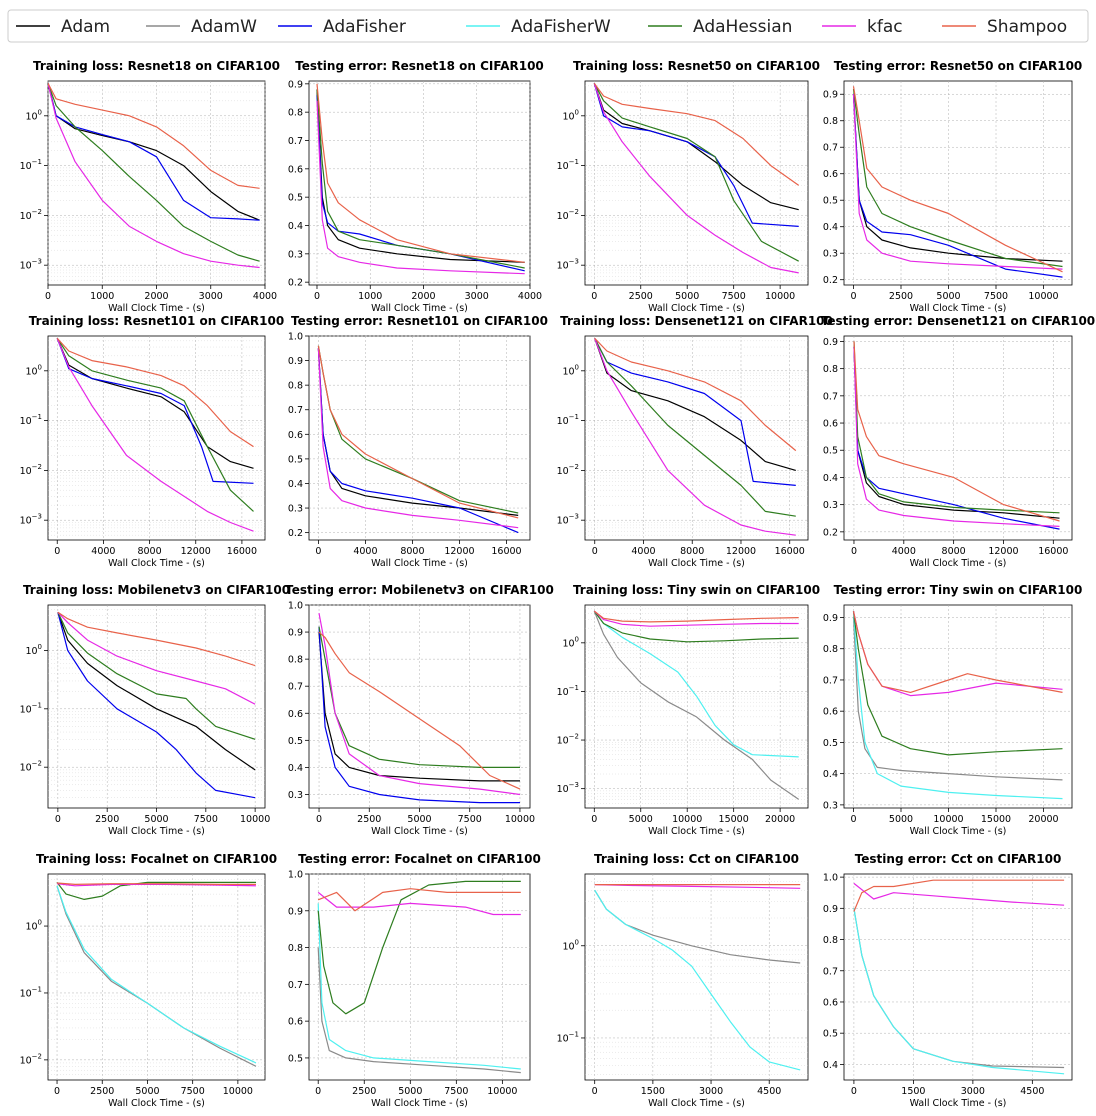  What do you see at coordinates (561, 27) in the screenshot?
I see `legend-label-adafisherw: AdaFisherW` at bounding box center [561, 27].